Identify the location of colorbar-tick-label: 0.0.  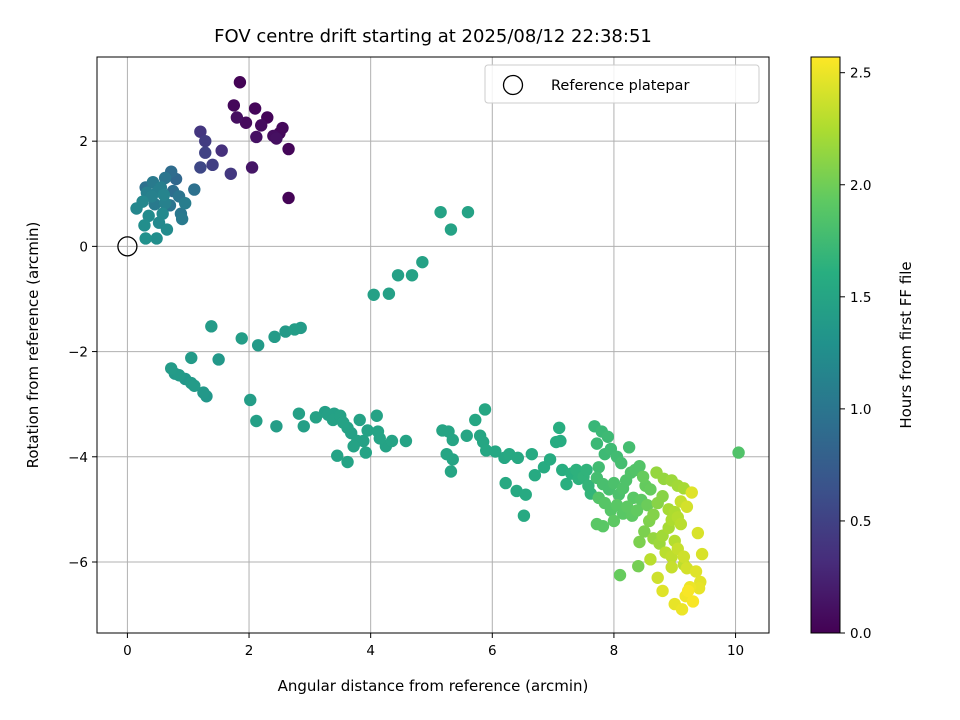
(860, 634).